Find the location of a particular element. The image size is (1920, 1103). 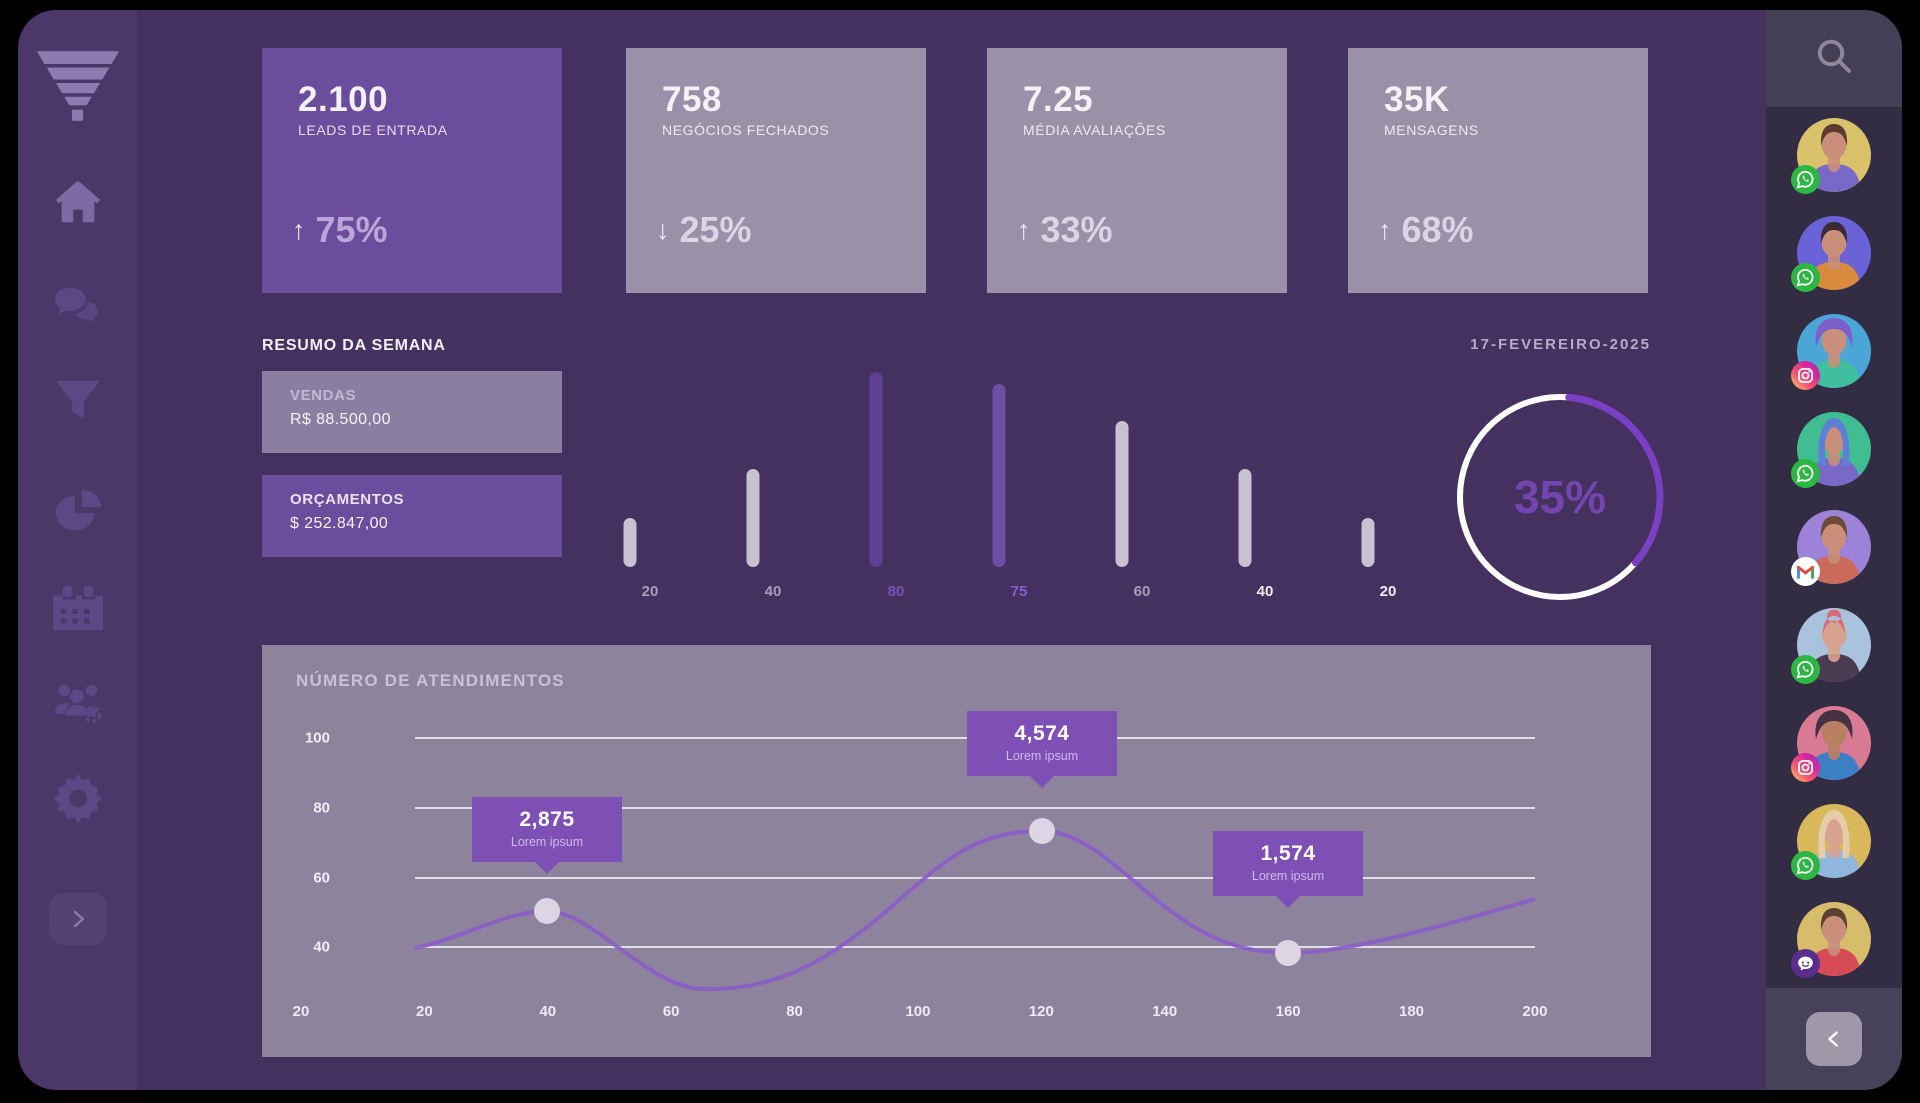

stat-value: 35K is located at coordinates (1417, 99).